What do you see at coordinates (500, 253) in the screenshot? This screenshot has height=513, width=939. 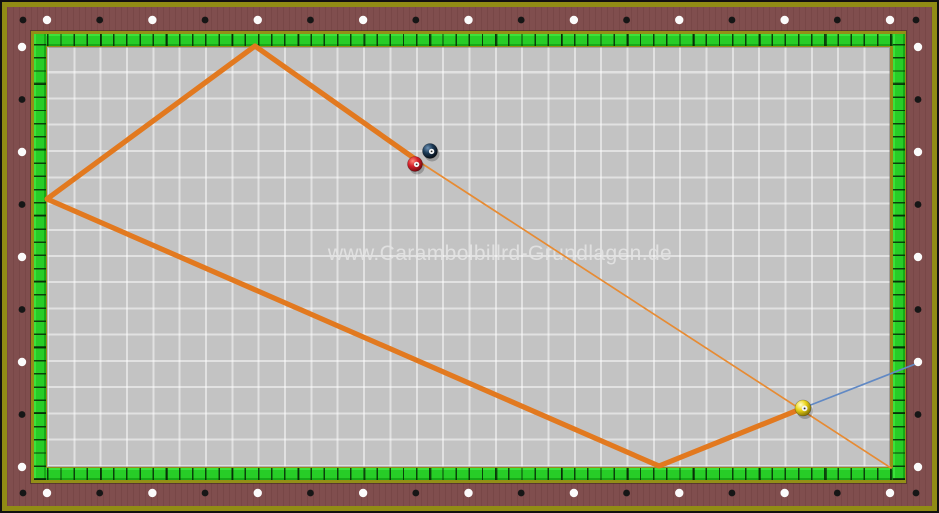 I see `watermark-text: www.Carambolbillrd-Grundlagen.de` at bounding box center [500, 253].